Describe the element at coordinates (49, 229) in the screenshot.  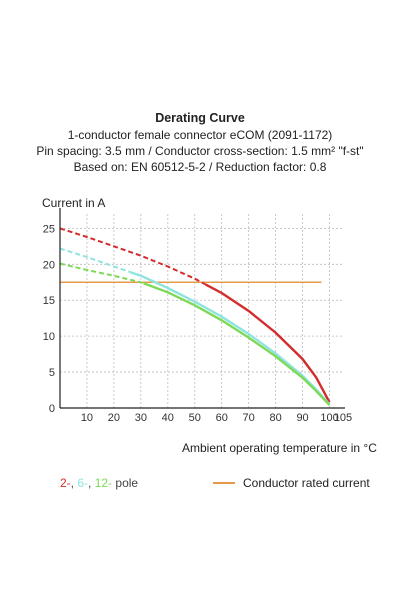
I see `y-tick-label-25: 25` at that location.